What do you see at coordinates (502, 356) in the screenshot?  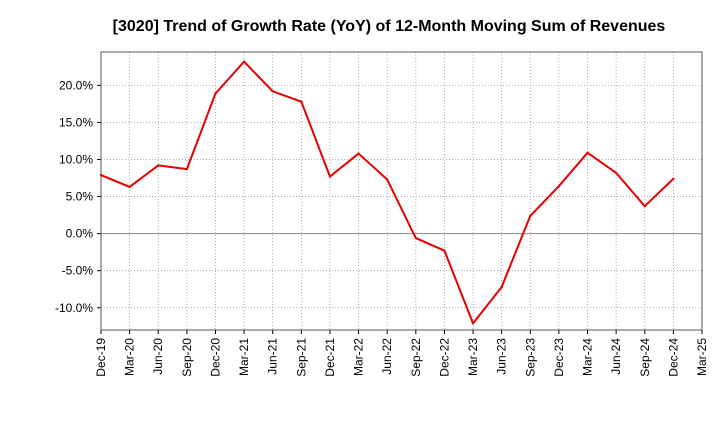 I see `x-tick-label: Jun-23` at bounding box center [502, 356].